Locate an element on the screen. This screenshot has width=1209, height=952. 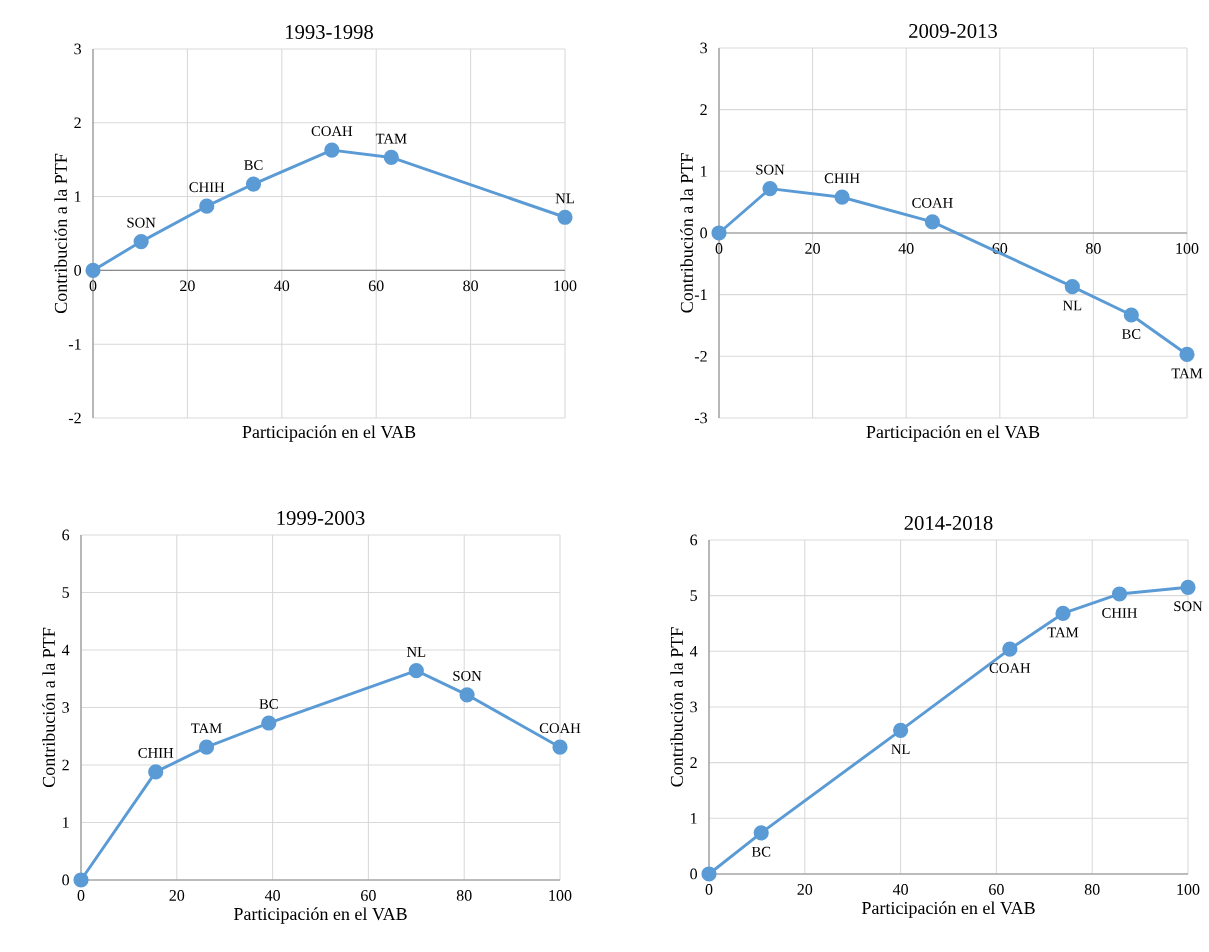
y-tick-label: -3 is located at coordinates (701, 418).